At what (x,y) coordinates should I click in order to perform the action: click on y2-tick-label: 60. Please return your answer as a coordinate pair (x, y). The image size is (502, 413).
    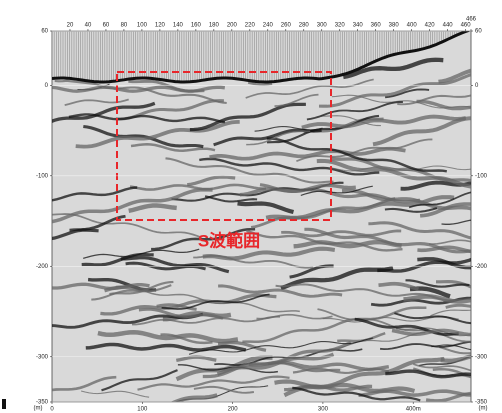
    Looking at the image, I should click on (478, 32).